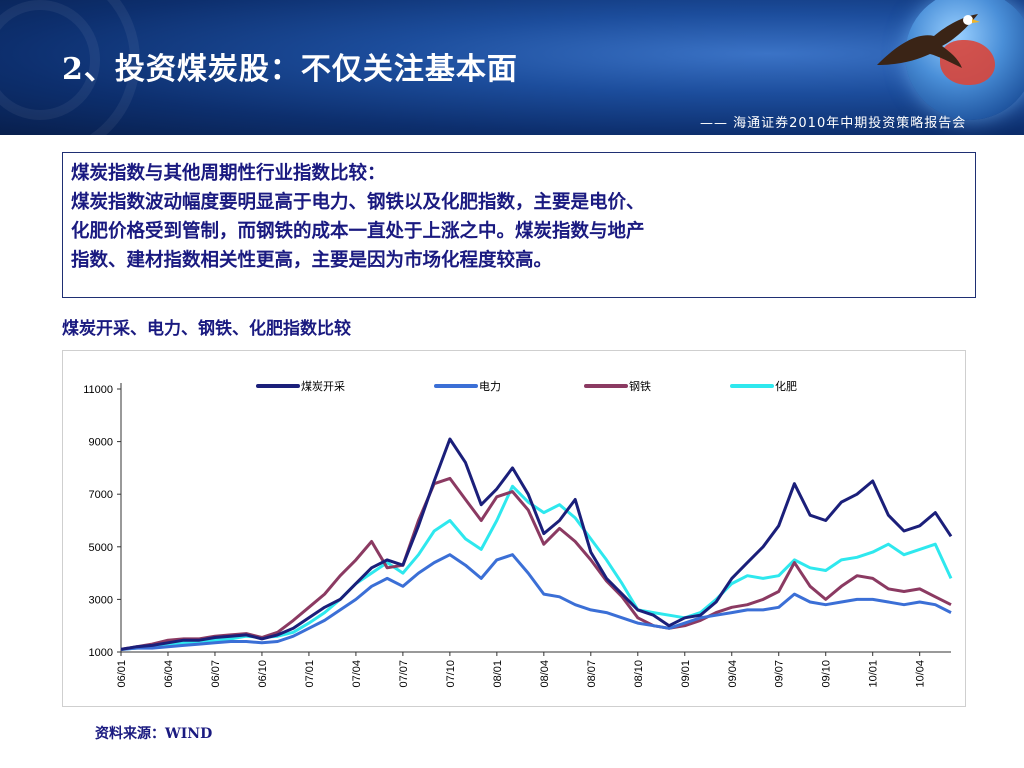 This screenshot has width=1024, height=768. I want to click on x-tick-label: 07/07, so click(404, 674).